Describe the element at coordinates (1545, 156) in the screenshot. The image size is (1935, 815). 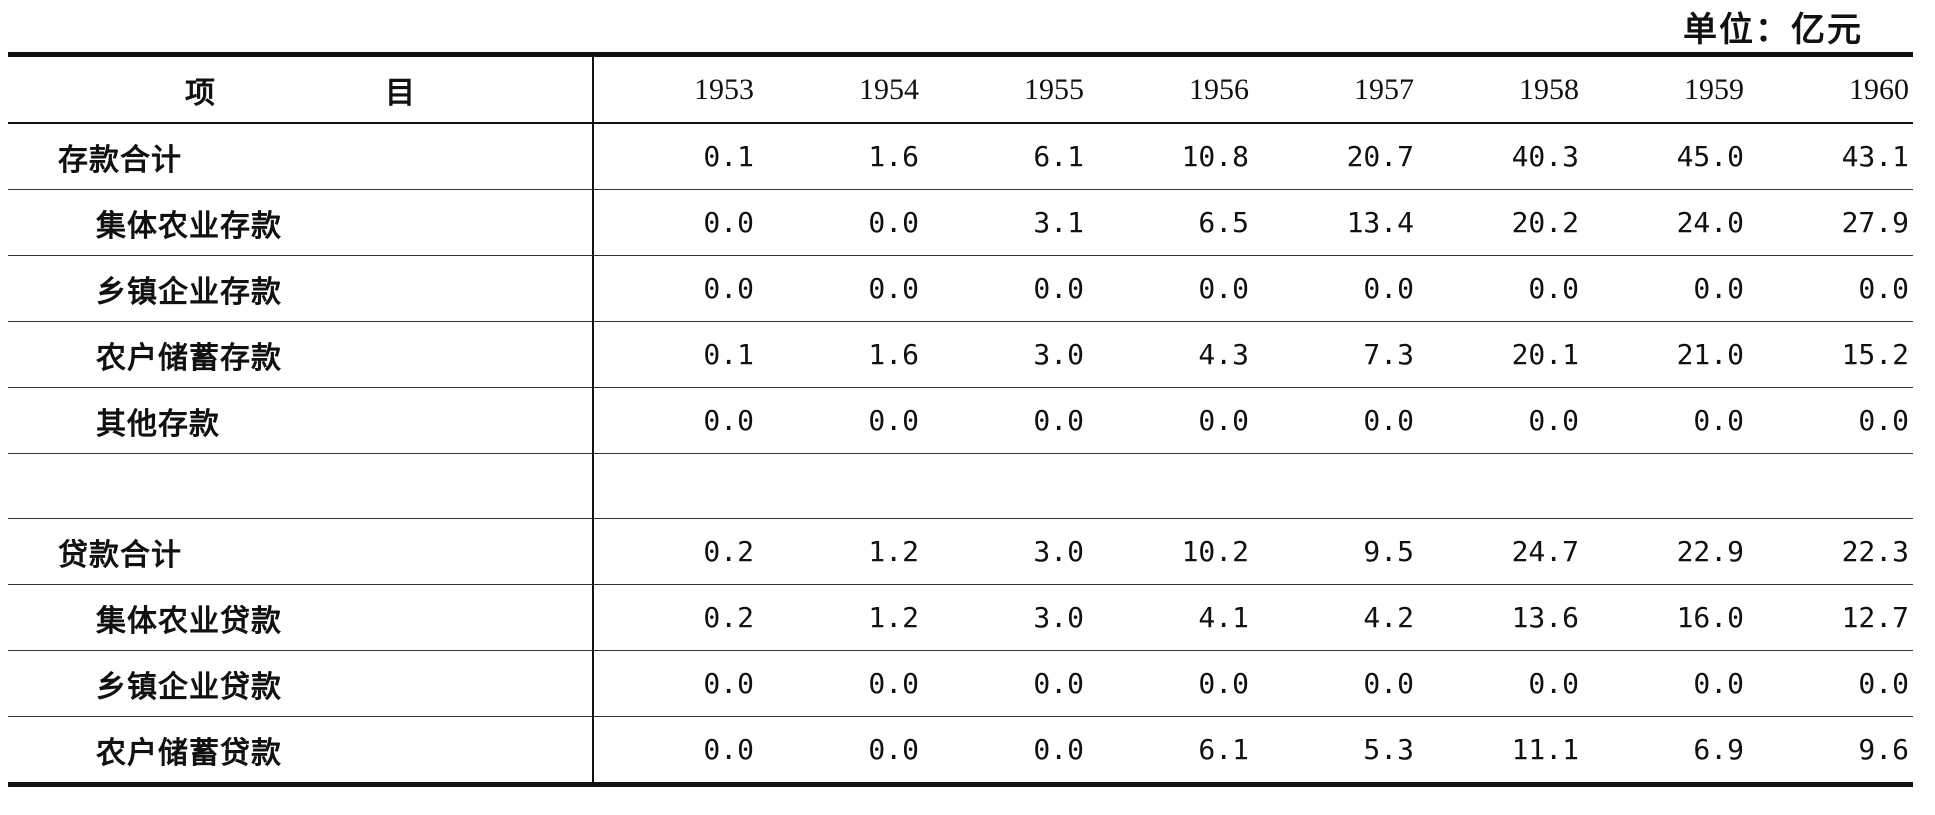
I see `table-cell: 40.3` at that location.